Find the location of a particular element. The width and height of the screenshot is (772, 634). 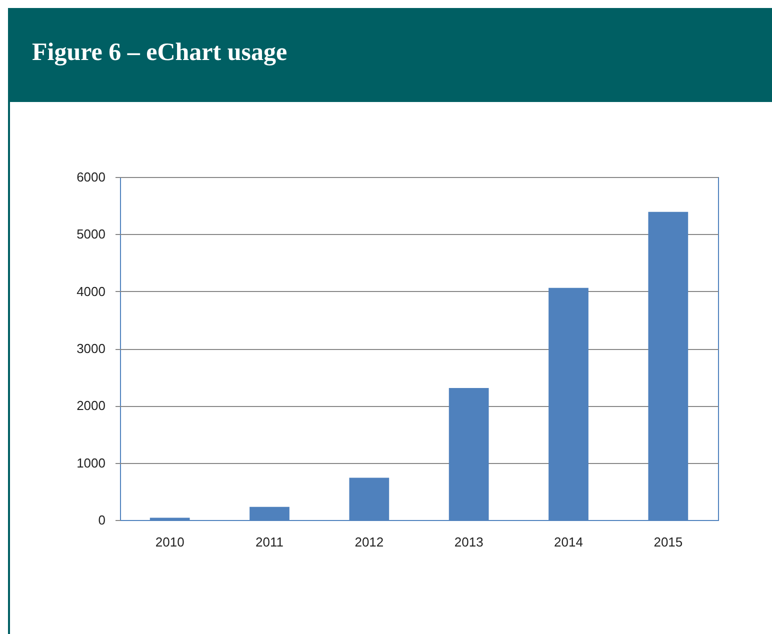

x-tick-label: 2014 is located at coordinates (568, 542).